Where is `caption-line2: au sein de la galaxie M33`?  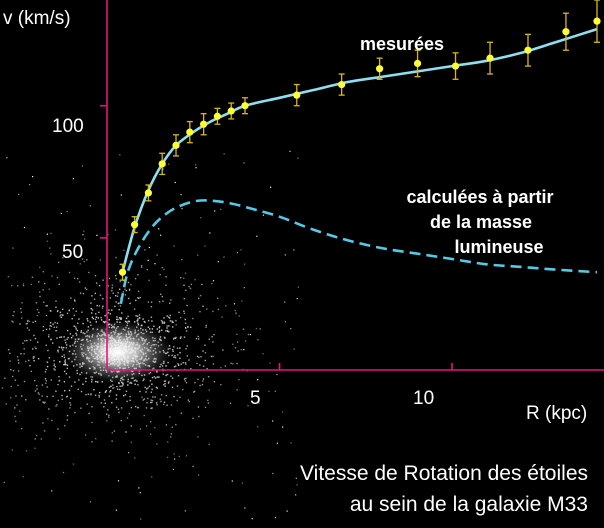
caption-line2: au sein de la galaxie M33 is located at coordinates (469, 504).